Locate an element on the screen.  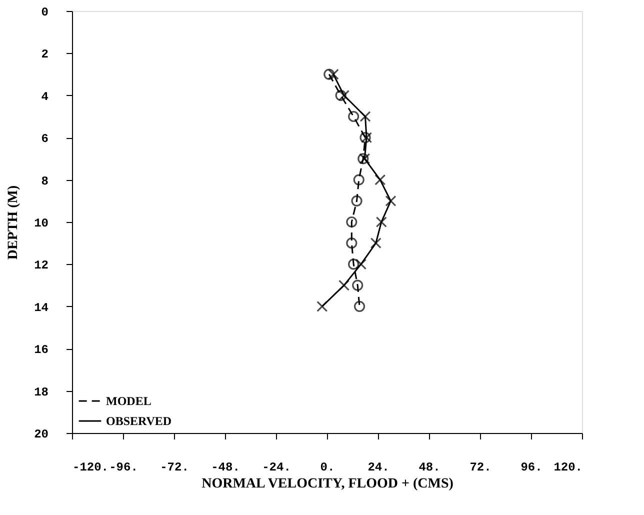
x-tick-label: 120. is located at coordinates (568, 467).